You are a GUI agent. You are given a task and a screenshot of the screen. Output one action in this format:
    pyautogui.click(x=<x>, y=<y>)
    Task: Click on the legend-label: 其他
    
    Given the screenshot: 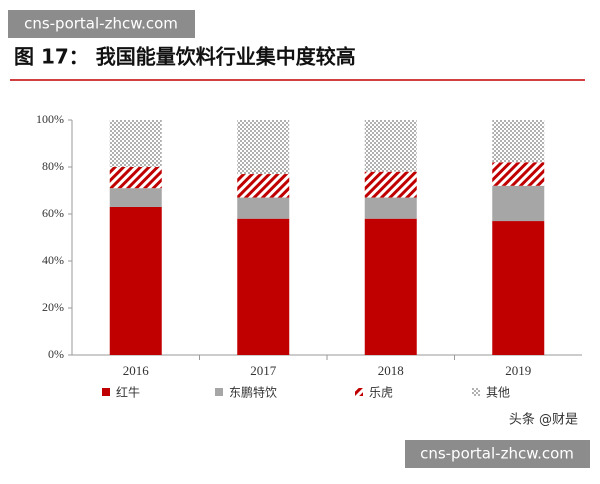 What is the action you would take?
    pyautogui.click(x=498, y=393)
    